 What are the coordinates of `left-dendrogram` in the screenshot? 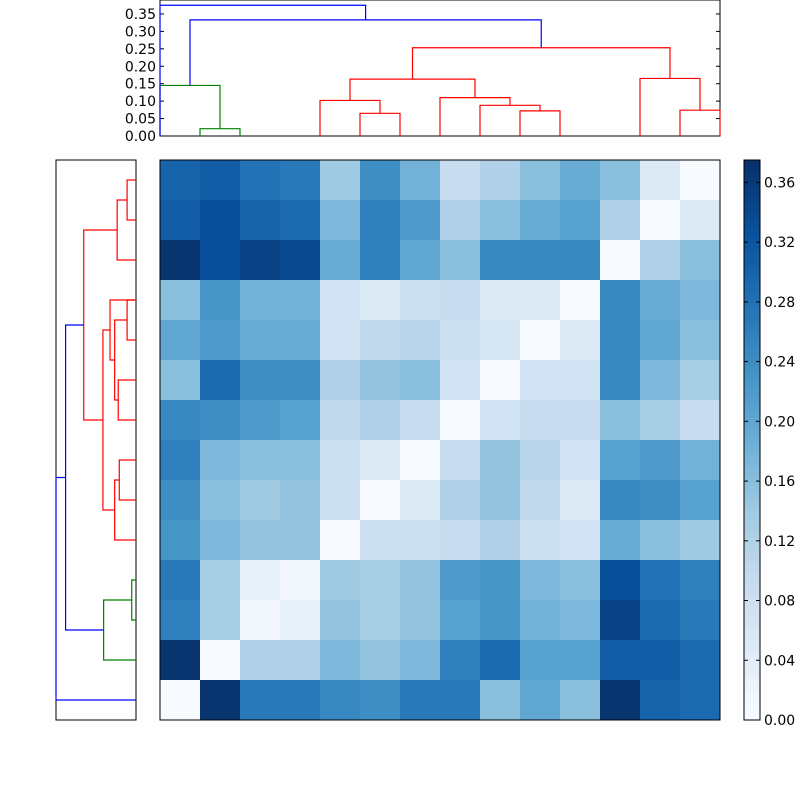 It's located at (96, 440).